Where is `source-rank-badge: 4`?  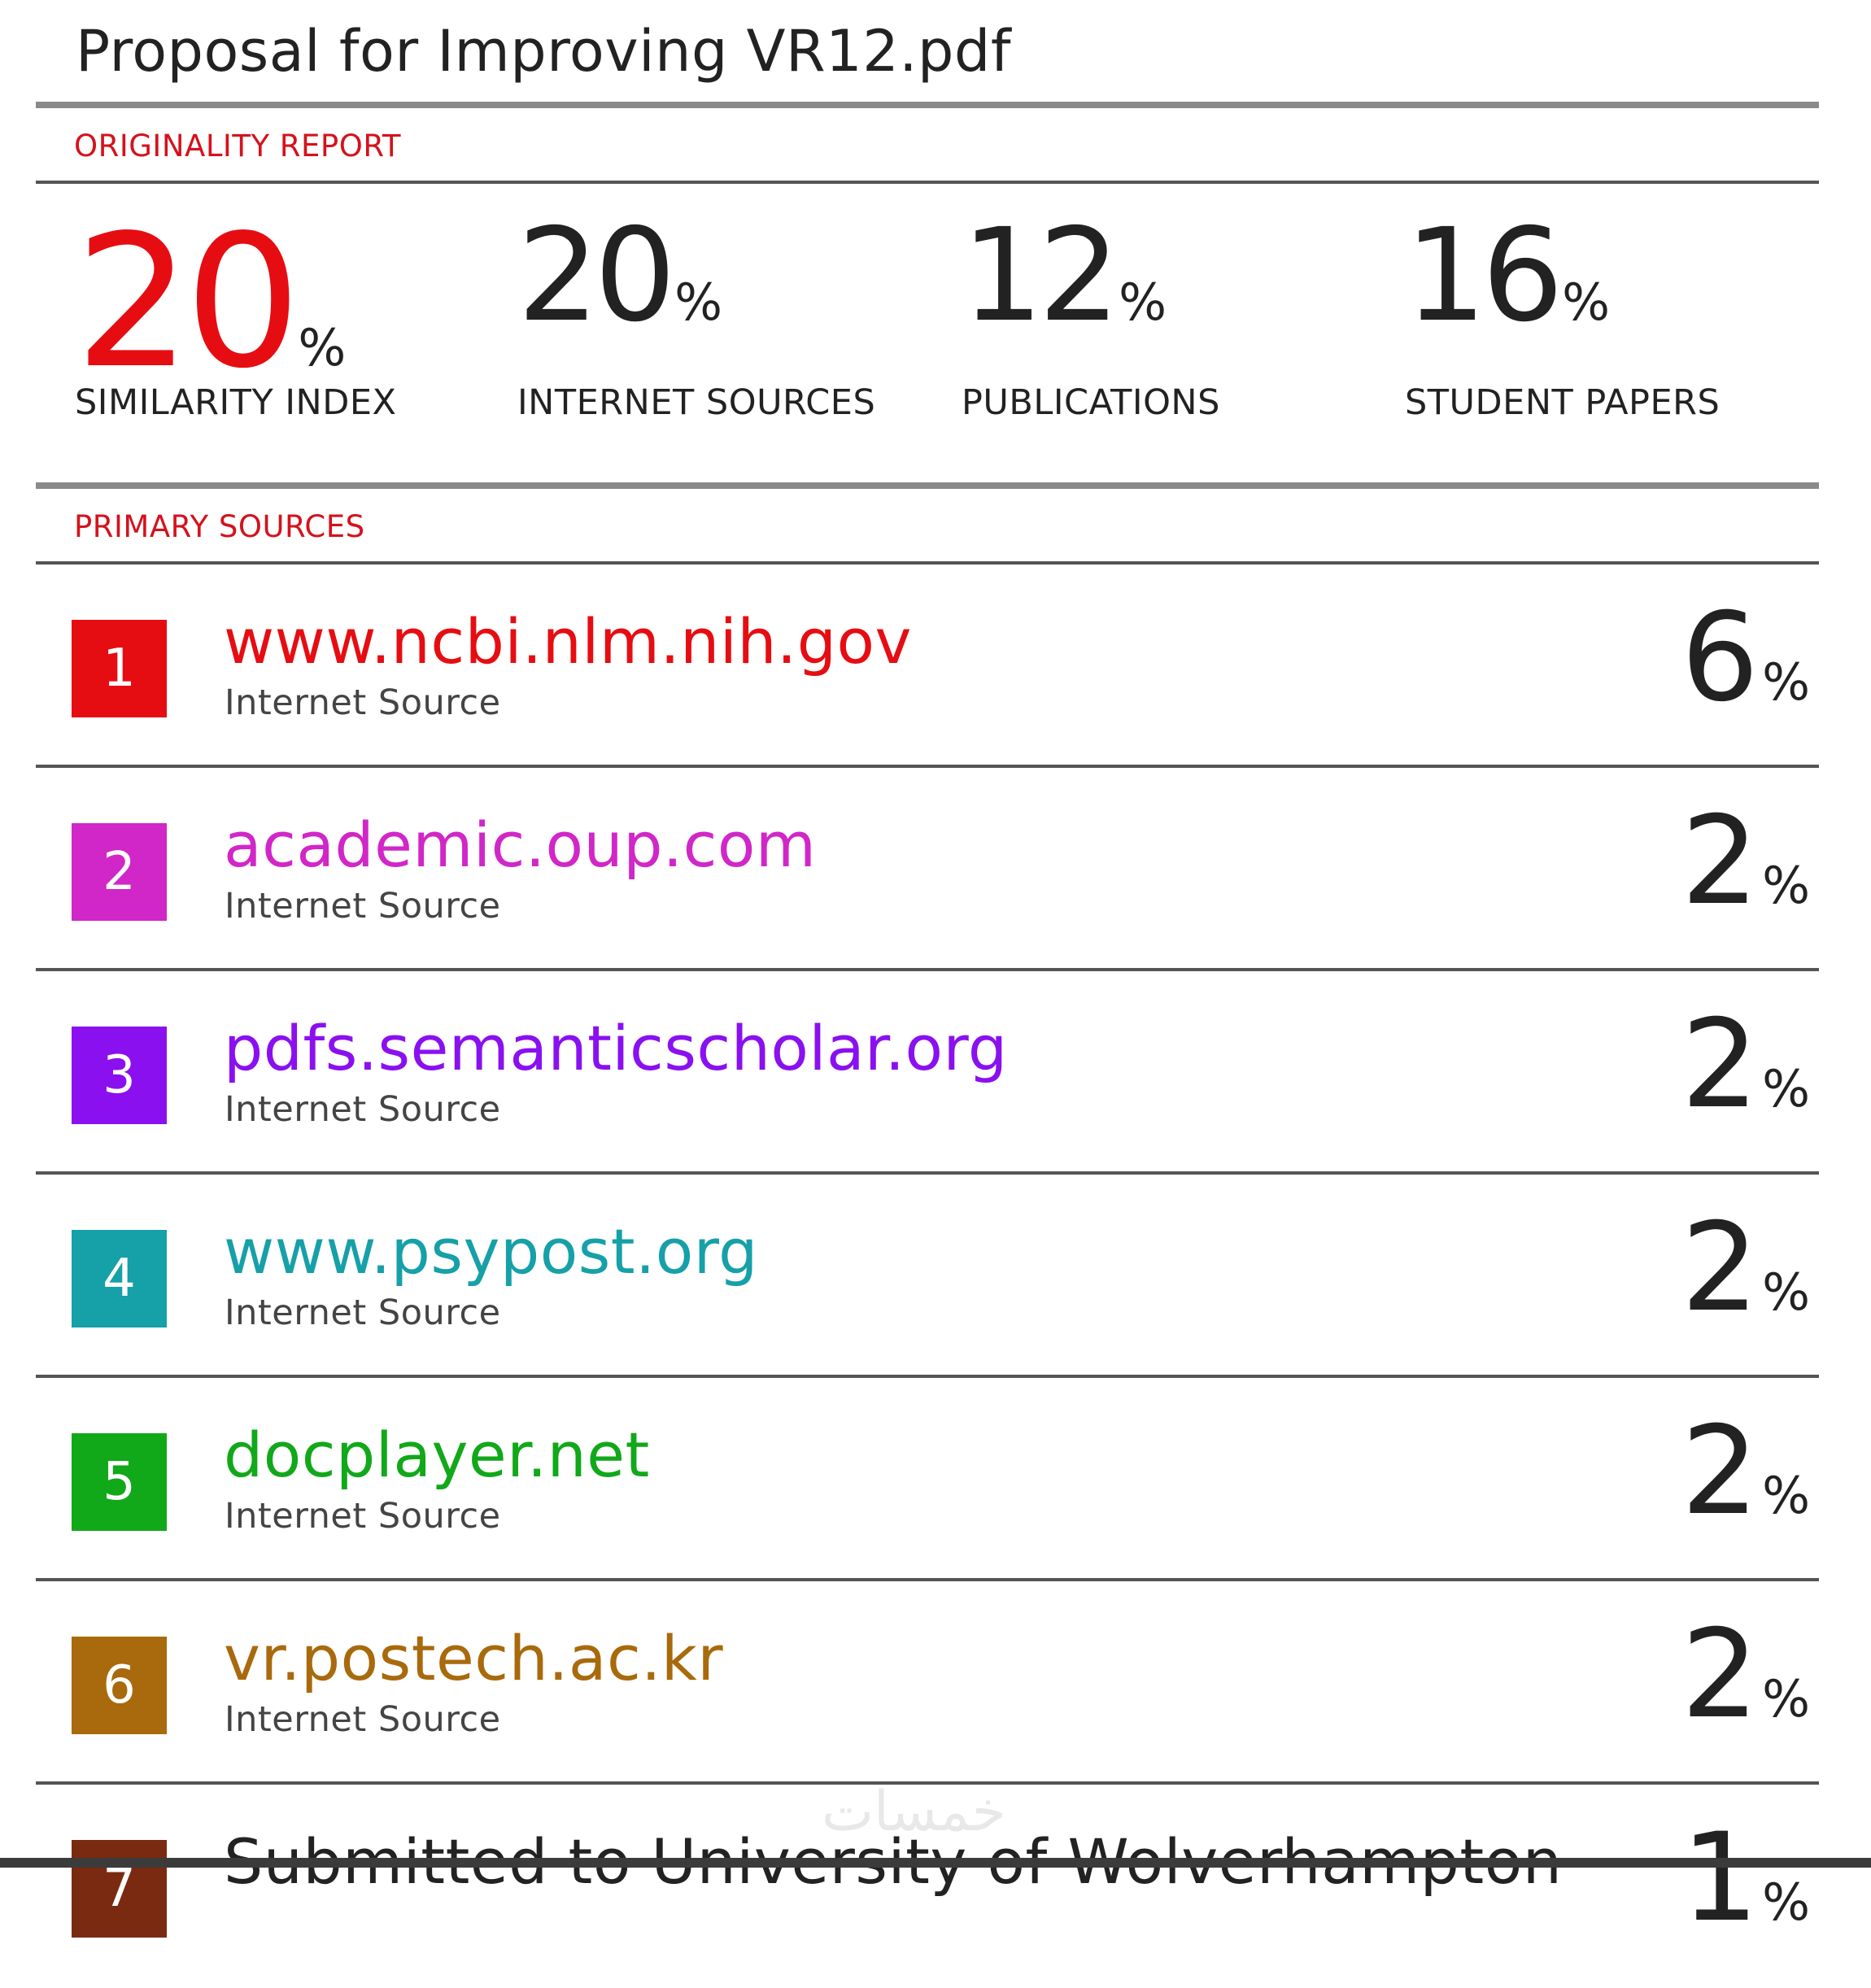 source-rank-badge: 4 is located at coordinates (119, 1279).